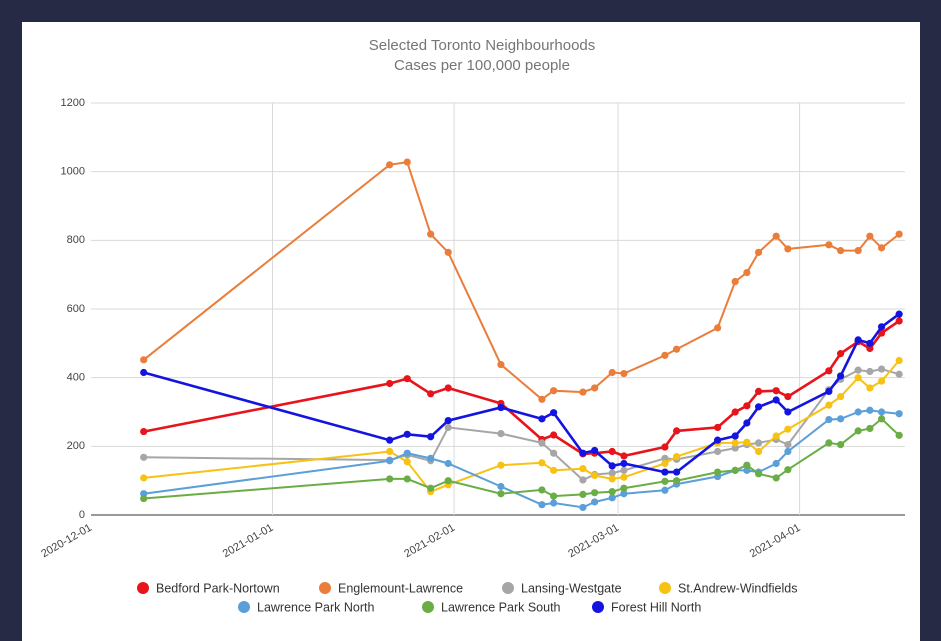  What do you see at coordinates (400, 588) in the screenshot?
I see `legend-label: Englemount-Lawrence` at bounding box center [400, 588].